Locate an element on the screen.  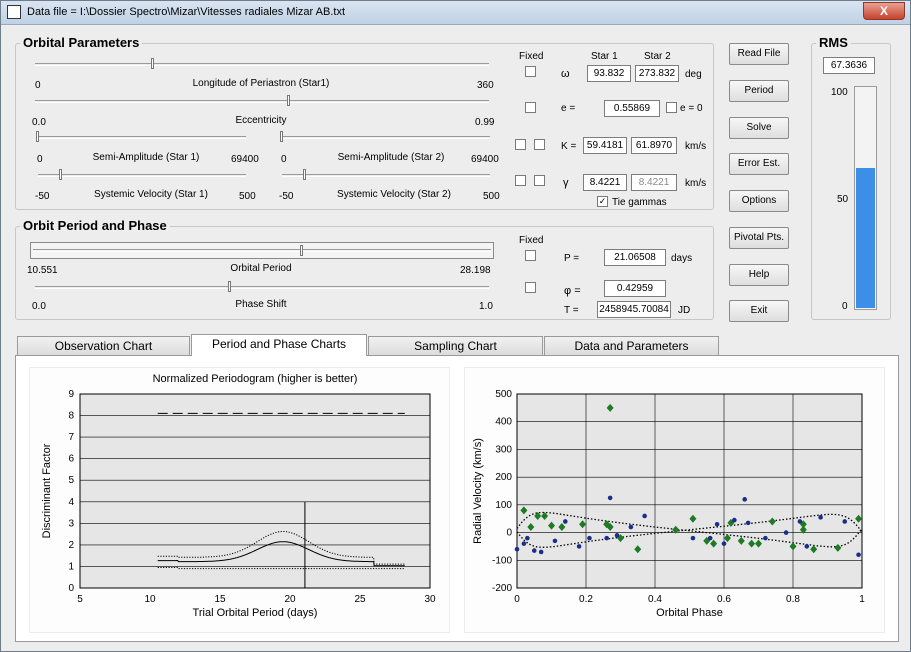
semi2-max: 69400 is located at coordinates (485, 159).